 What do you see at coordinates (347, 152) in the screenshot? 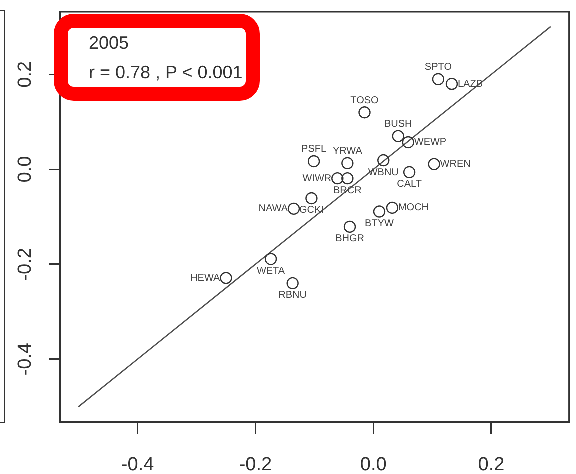
I see `annotation: YRWA` at bounding box center [347, 152].